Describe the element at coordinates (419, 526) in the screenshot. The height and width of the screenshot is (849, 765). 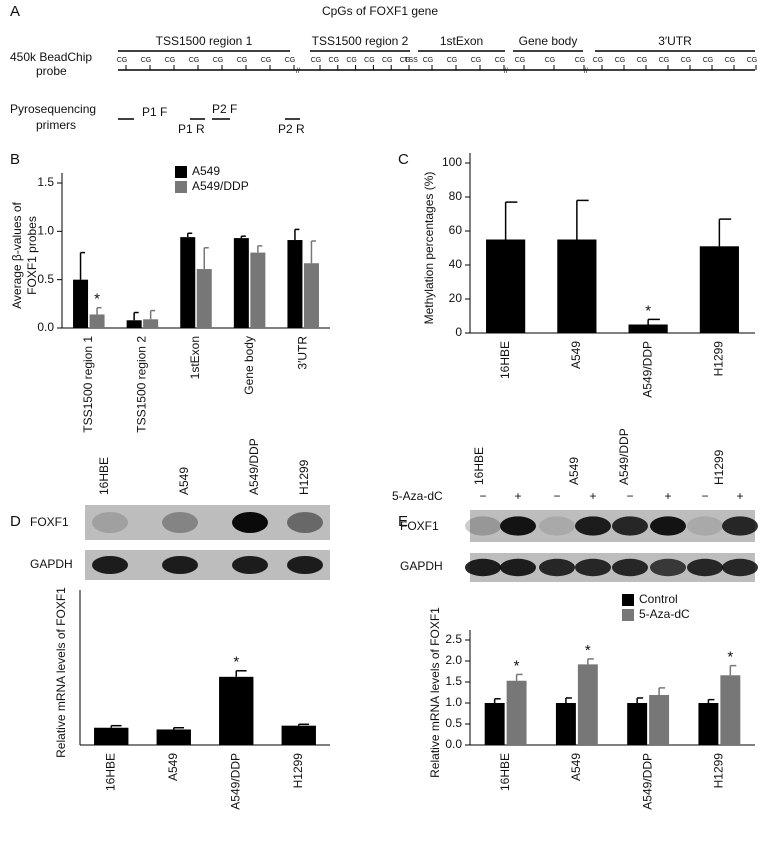
I see `blot-row-label: FOXF1` at that location.